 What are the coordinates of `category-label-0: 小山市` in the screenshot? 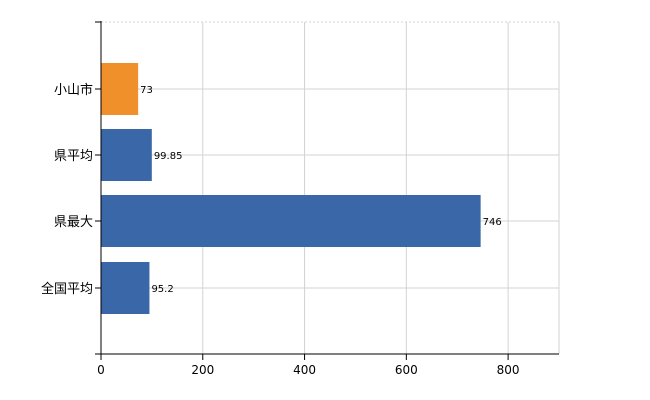 It's located at (73, 90).